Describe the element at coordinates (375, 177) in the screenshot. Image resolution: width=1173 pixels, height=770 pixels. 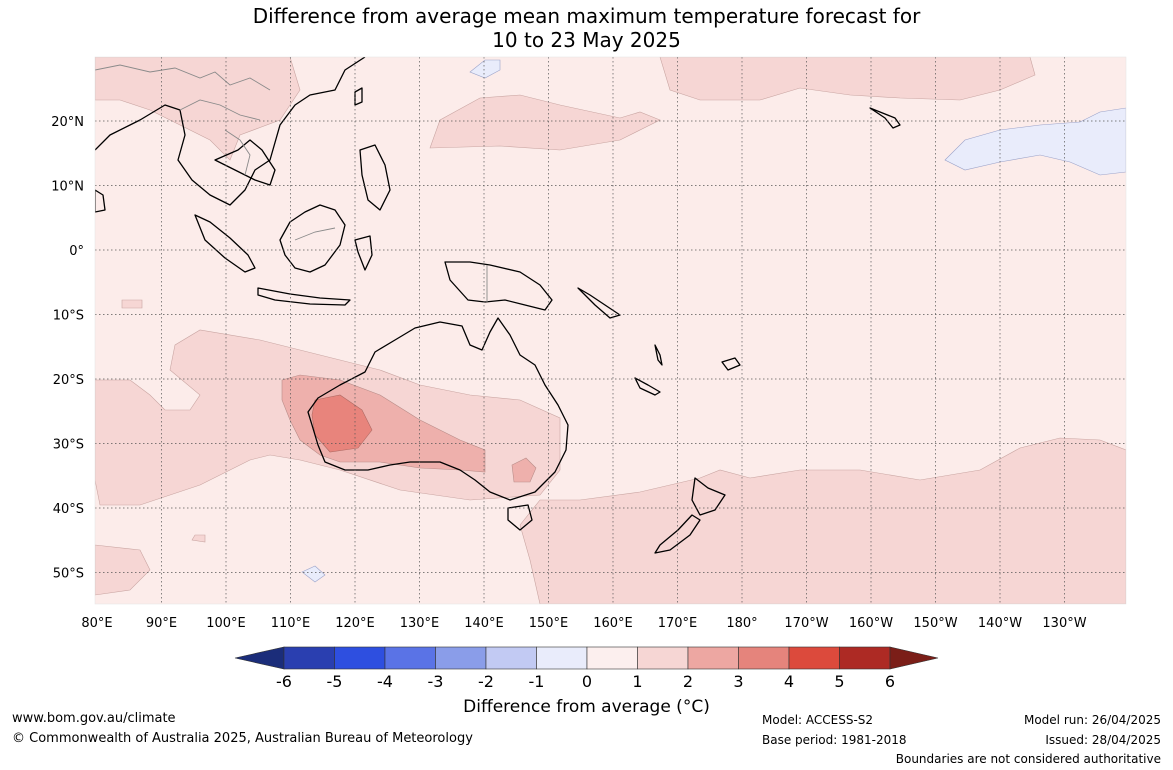
I see `philippines-coast` at that location.